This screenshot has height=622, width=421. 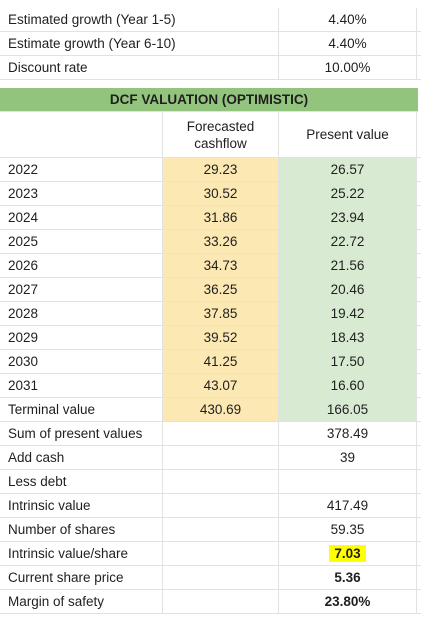 I want to click on summary-label: Sum of present values, so click(x=81, y=433).